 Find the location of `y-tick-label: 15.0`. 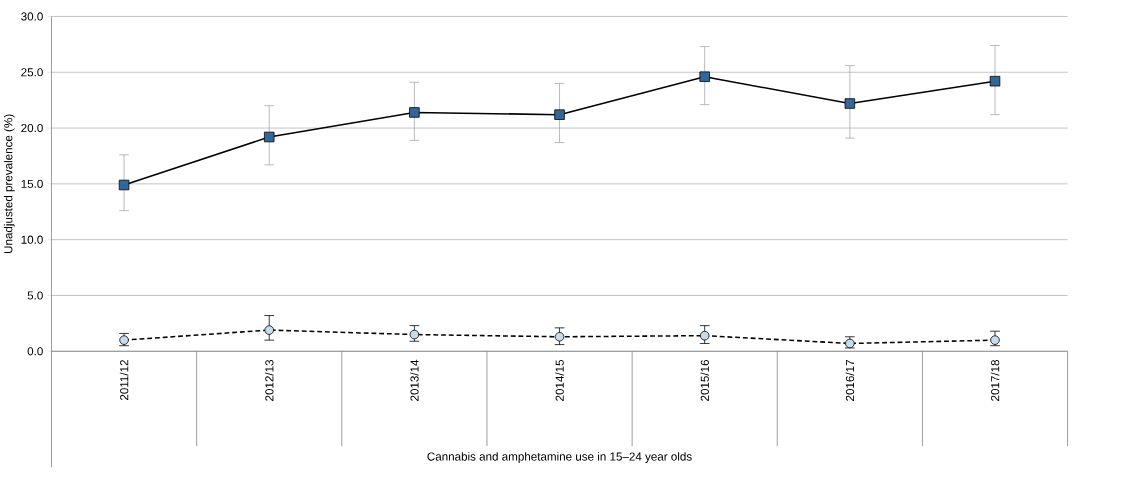

y-tick-label: 15.0 is located at coordinates (32, 183).